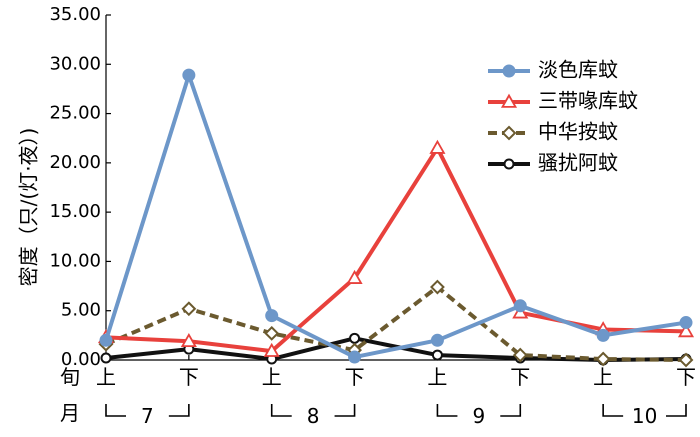 This screenshot has width=700, height=437. What do you see at coordinates (70, 377) in the screenshot?
I see `period-row-label: 旬` at bounding box center [70, 377].